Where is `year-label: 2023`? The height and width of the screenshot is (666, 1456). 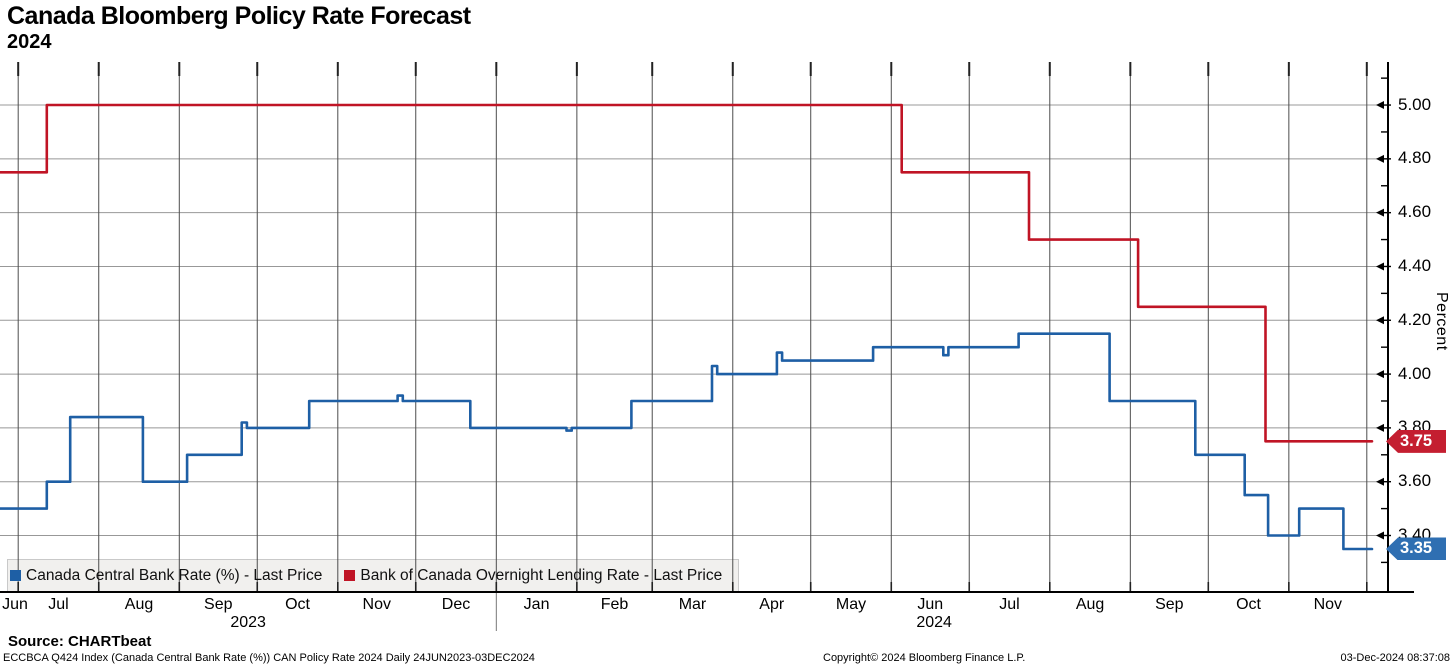 year-label: 2023 is located at coordinates (248, 622).